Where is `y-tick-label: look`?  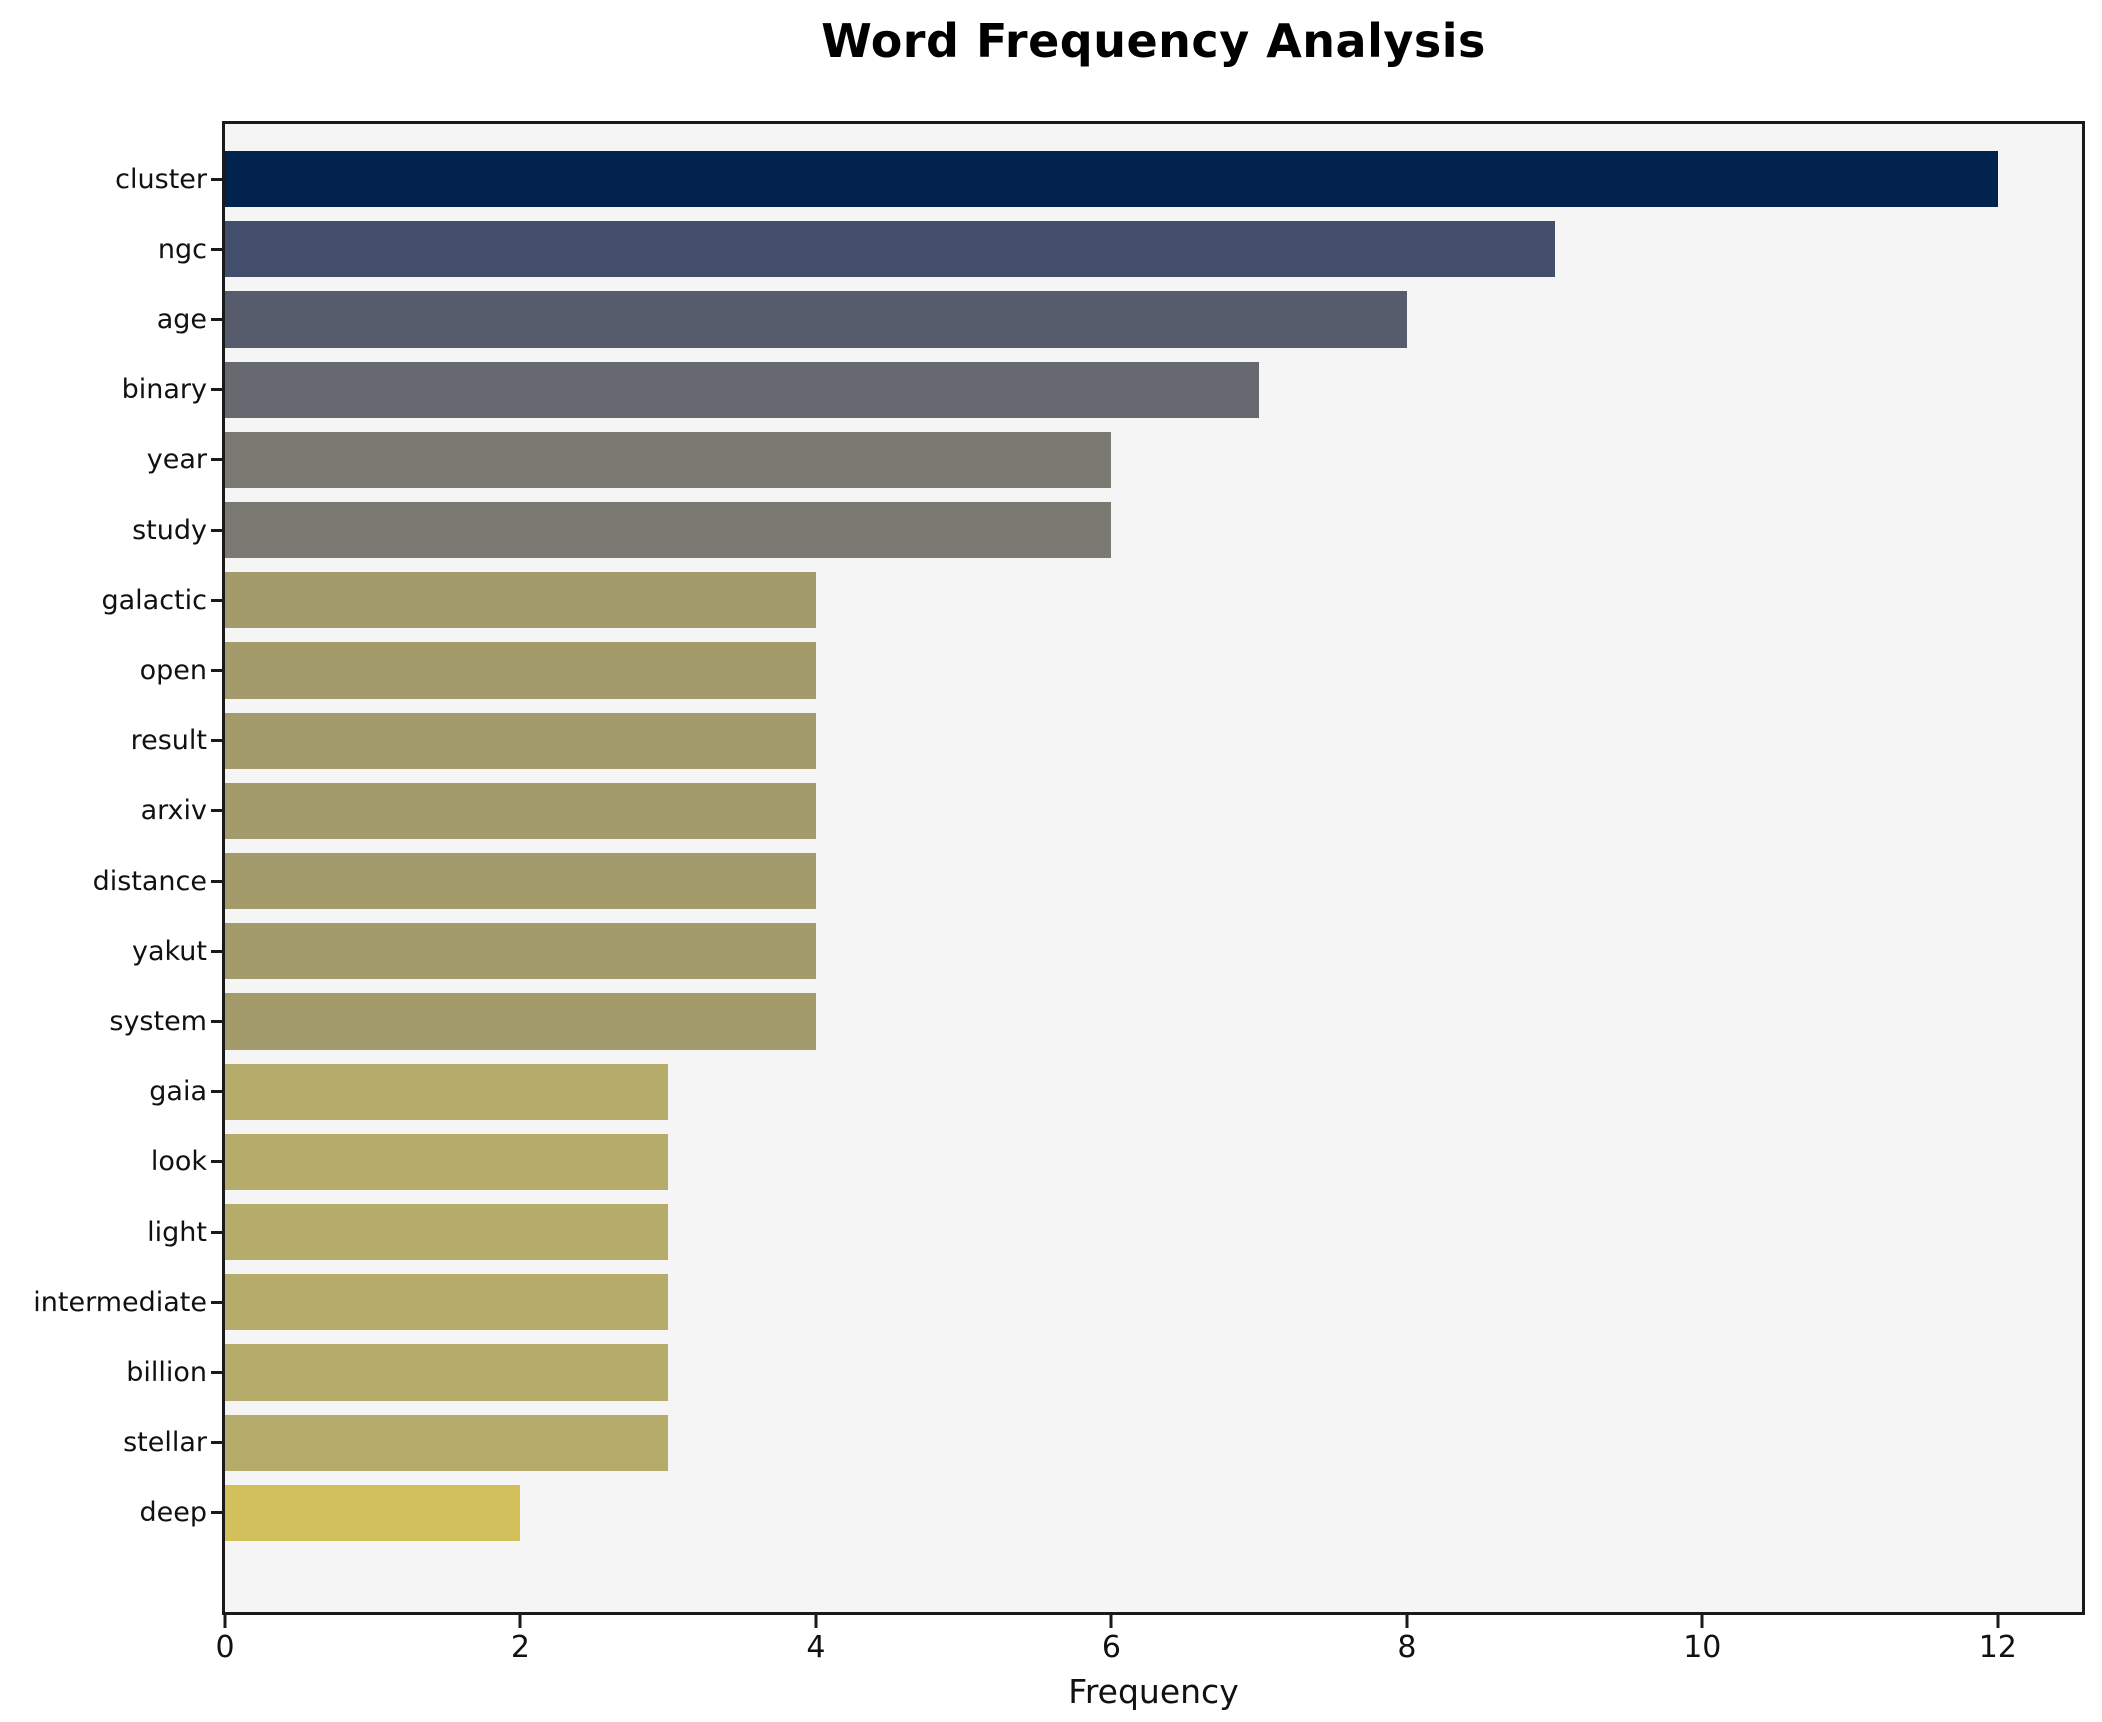 y-tick-label: look is located at coordinates (178, 1162).